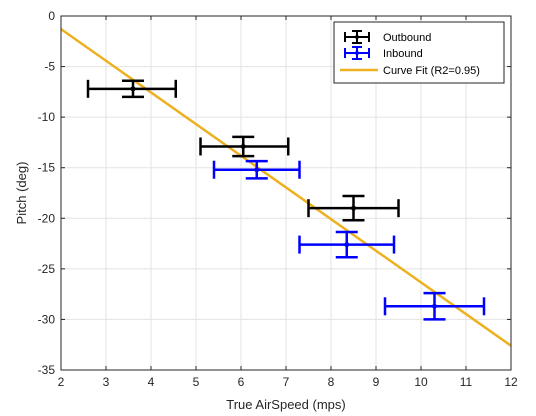  Describe the element at coordinates (286, 382) in the screenshot. I see `x-tick-label: 7` at that location.